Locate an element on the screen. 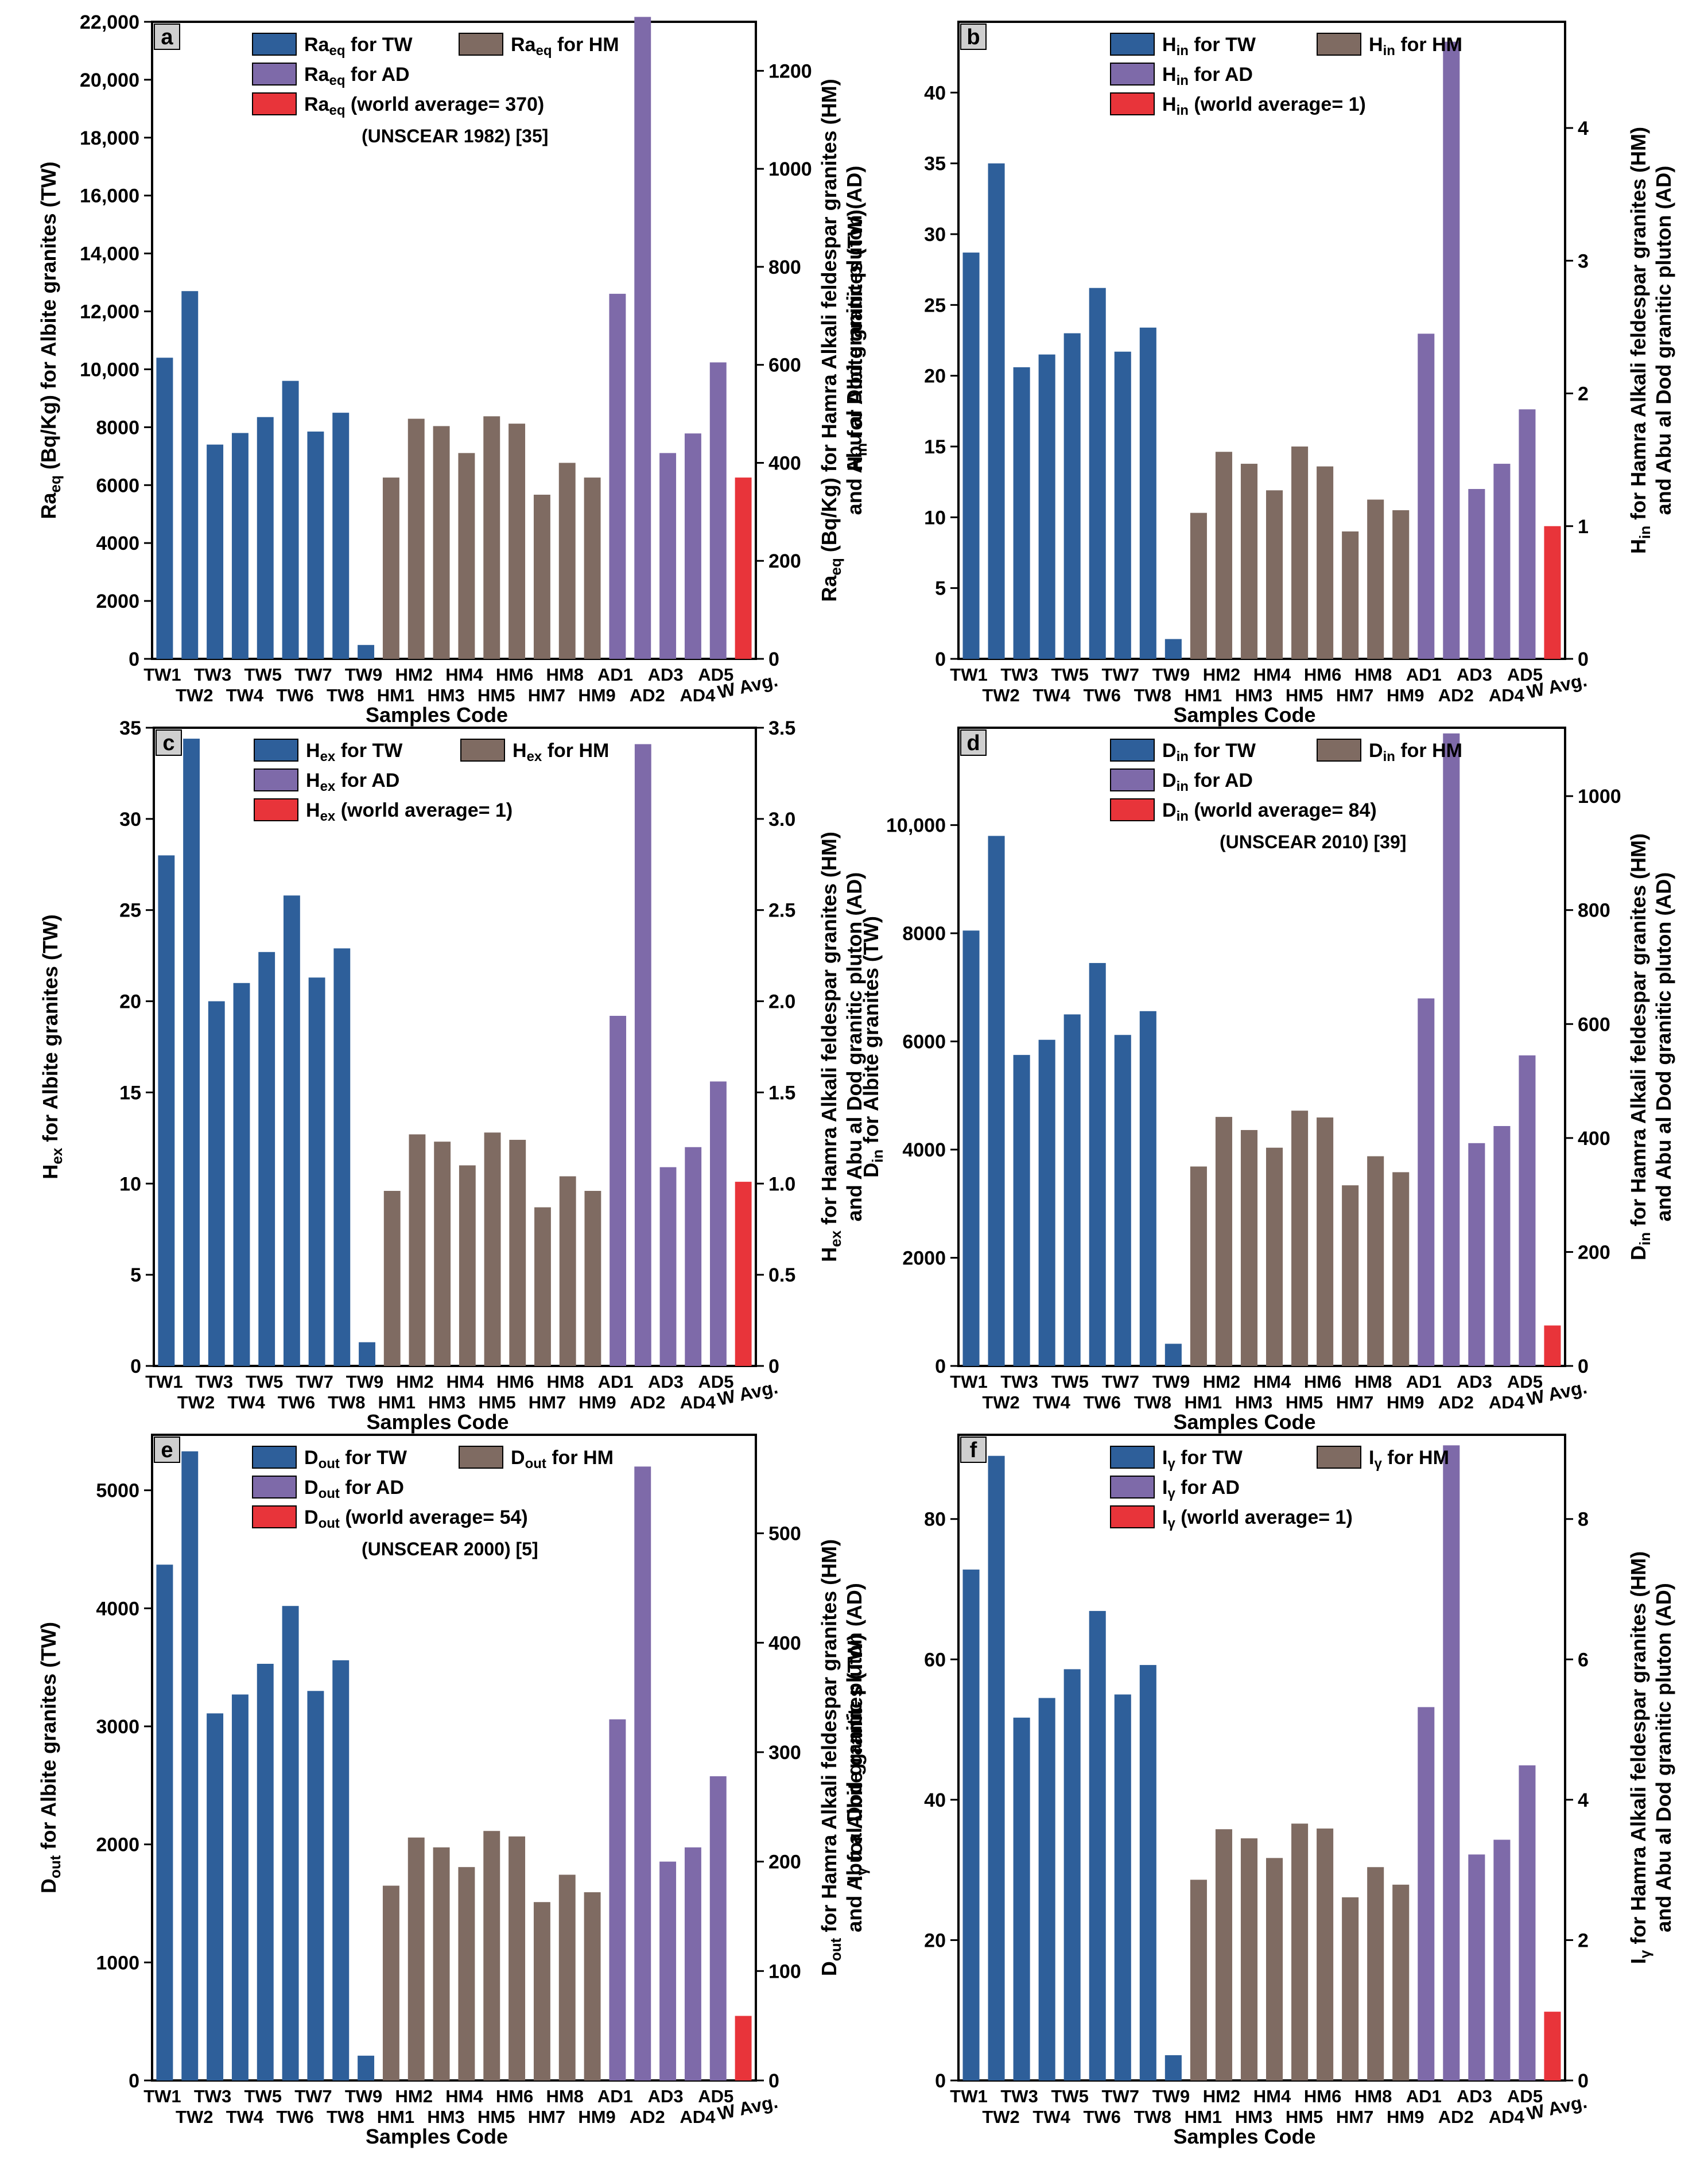  left-tick-label: 25 is located at coordinates (935, 305).